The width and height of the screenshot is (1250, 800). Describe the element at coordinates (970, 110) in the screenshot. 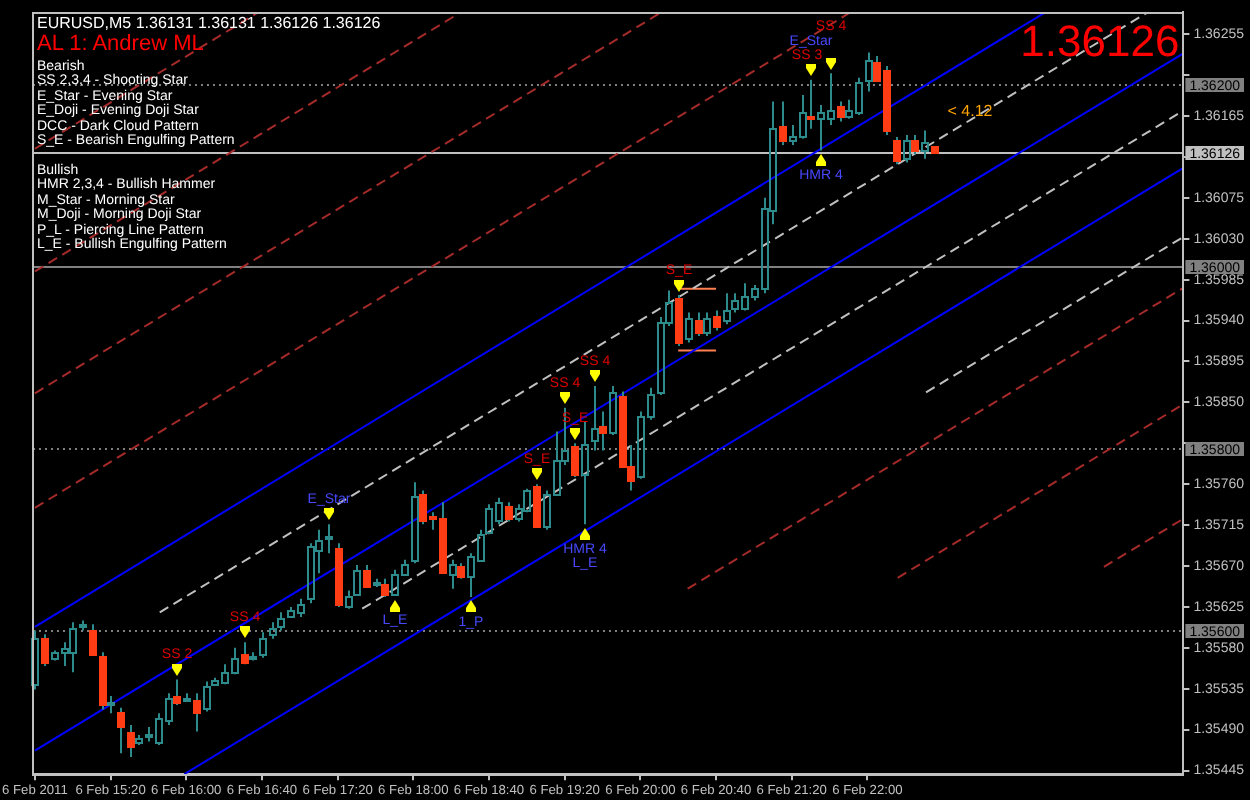

I see `annotation: < 4.12` at that location.